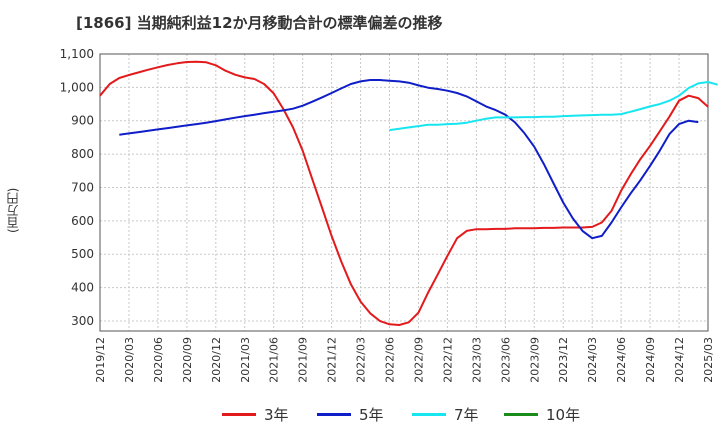  Describe the element at coordinates (563, 414) in the screenshot. I see `legend-label: 10年` at that location.